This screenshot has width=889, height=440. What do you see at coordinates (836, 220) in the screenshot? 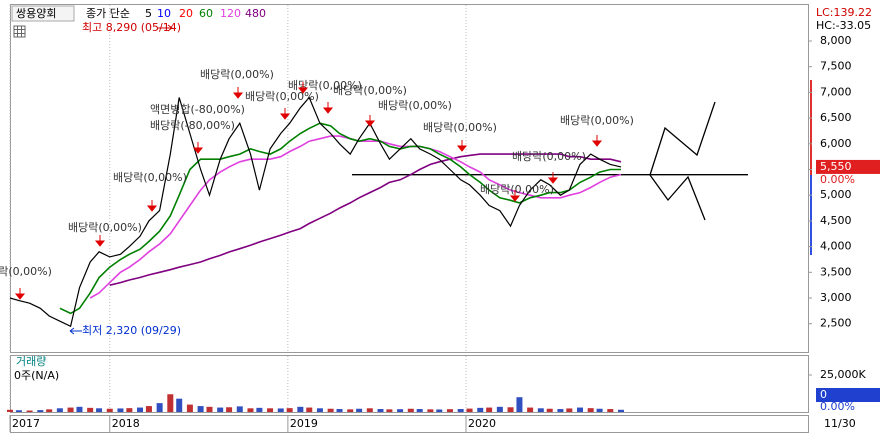
I see `y-tick-label: 4,500` at bounding box center [836, 220].